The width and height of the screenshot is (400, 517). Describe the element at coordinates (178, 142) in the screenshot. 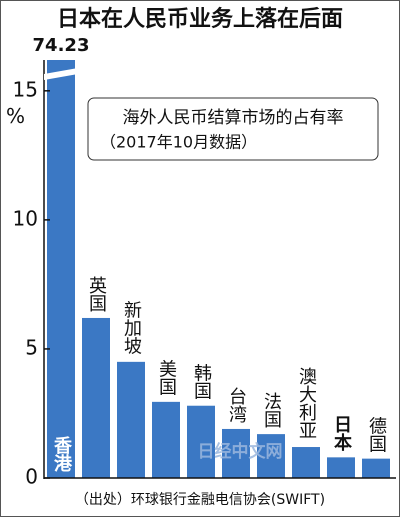

I see `annotation: （2017年10月数据）` at that location.